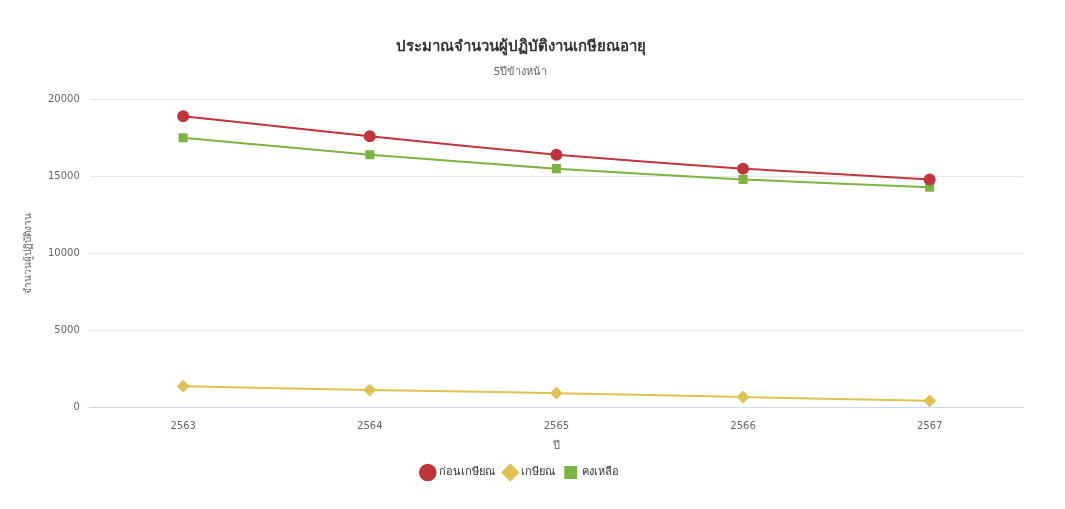 The width and height of the screenshot is (1065, 509). Describe the element at coordinates (556, 426) in the screenshot. I see `x-tick-label: 2565` at that location.